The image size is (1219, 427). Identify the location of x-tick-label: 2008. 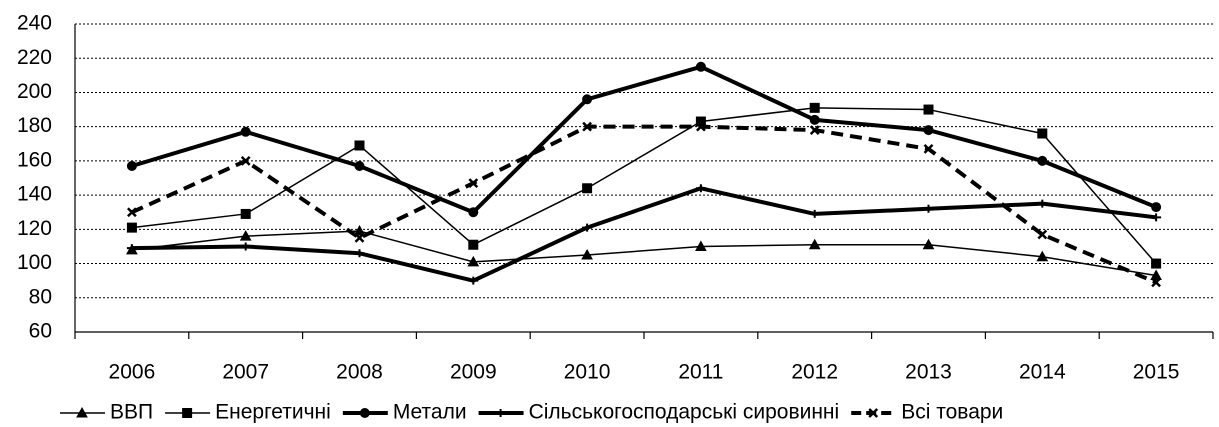
(359, 372).